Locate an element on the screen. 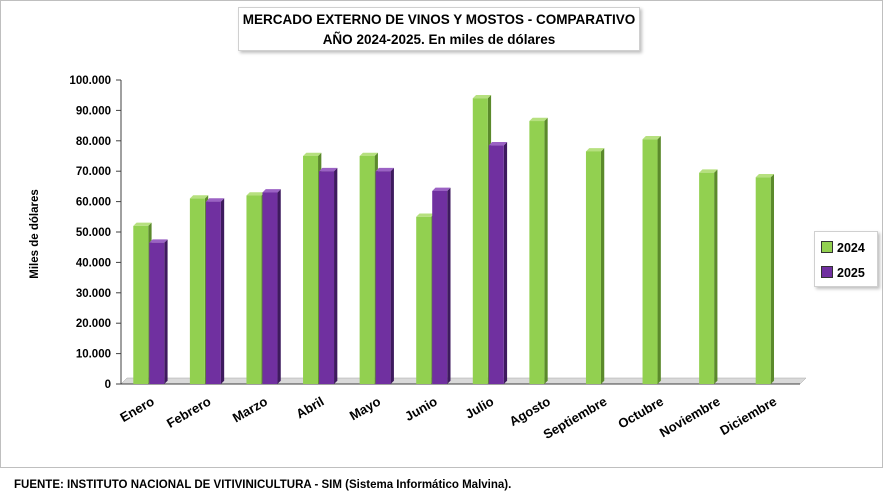 The width and height of the screenshot is (883, 504). bar-2024-1-front is located at coordinates (197, 291).